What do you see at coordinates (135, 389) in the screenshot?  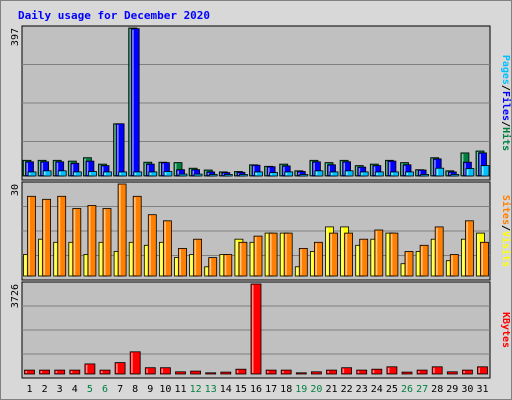 I see `x-tick-label-8: 8` at bounding box center [135, 389].